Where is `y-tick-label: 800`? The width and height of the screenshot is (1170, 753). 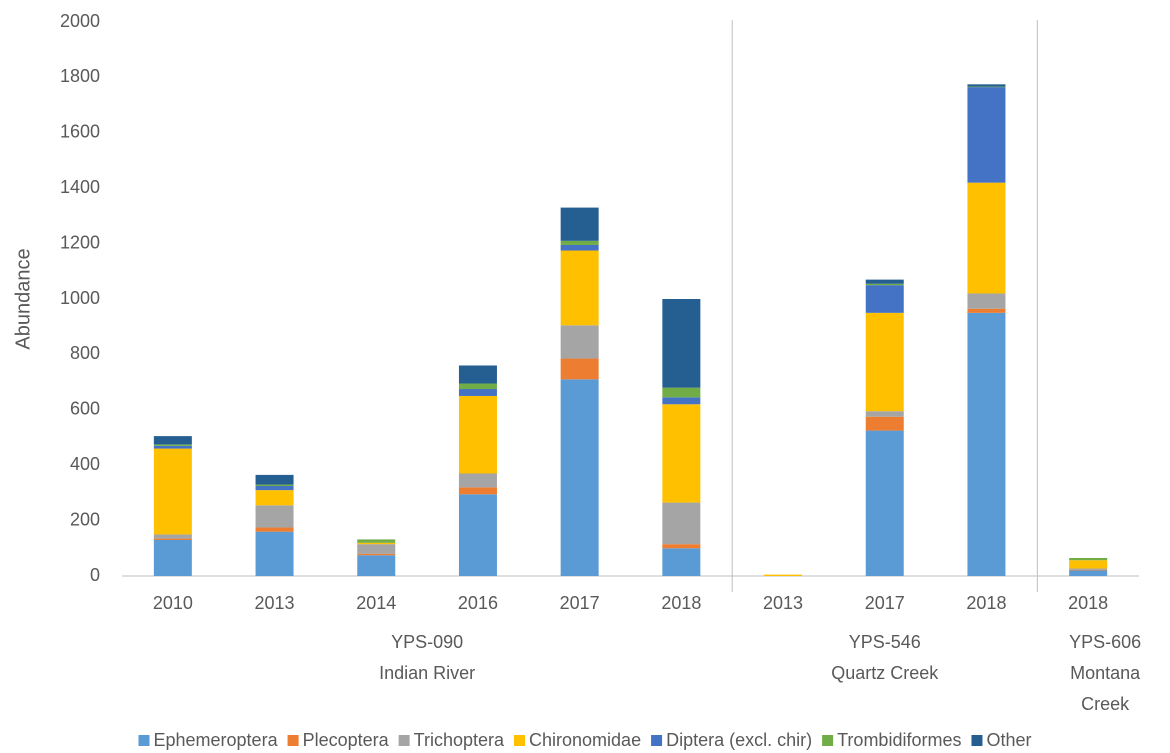
y-tick-label: 800 is located at coordinates (85, 353).